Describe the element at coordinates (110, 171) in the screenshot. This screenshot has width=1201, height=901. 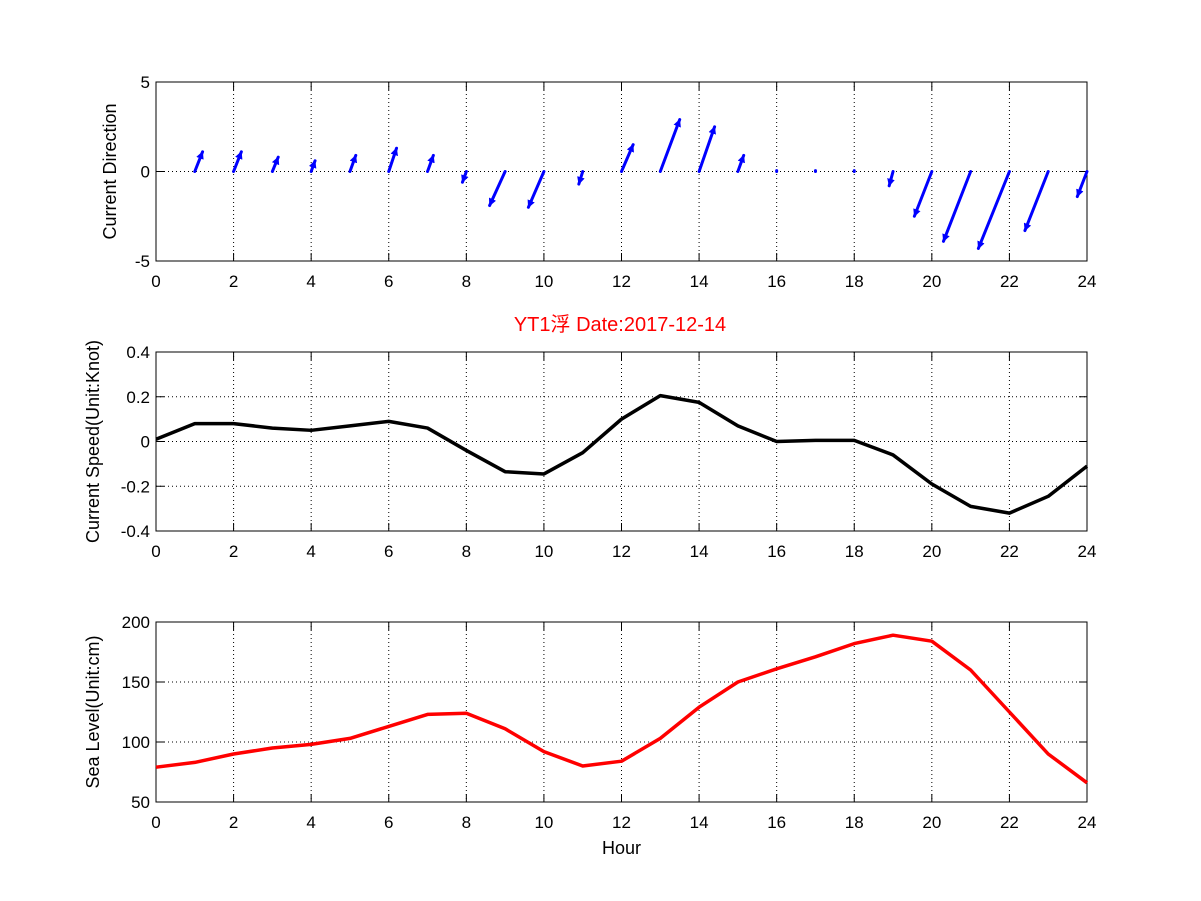
I see `y-axis-label: Current Direction` at that location.